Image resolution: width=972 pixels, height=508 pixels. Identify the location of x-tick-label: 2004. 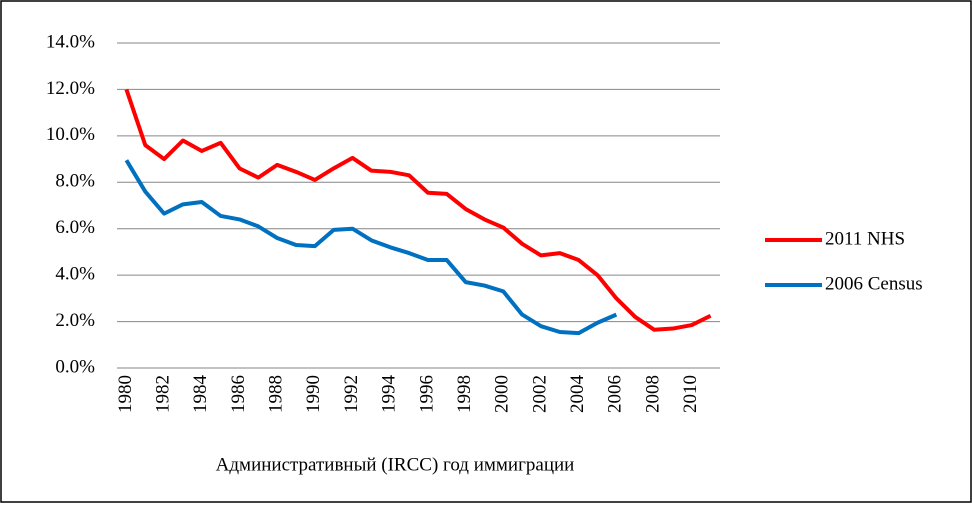
(577, 394).